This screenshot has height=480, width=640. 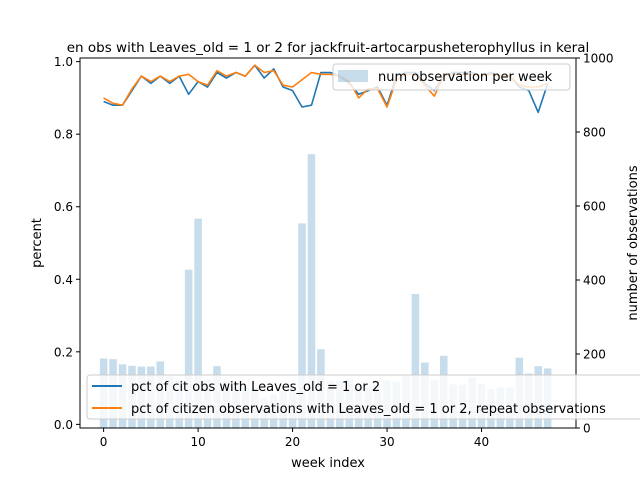 I want to click on x-tick-label: 0, so click(x=104, y=442).